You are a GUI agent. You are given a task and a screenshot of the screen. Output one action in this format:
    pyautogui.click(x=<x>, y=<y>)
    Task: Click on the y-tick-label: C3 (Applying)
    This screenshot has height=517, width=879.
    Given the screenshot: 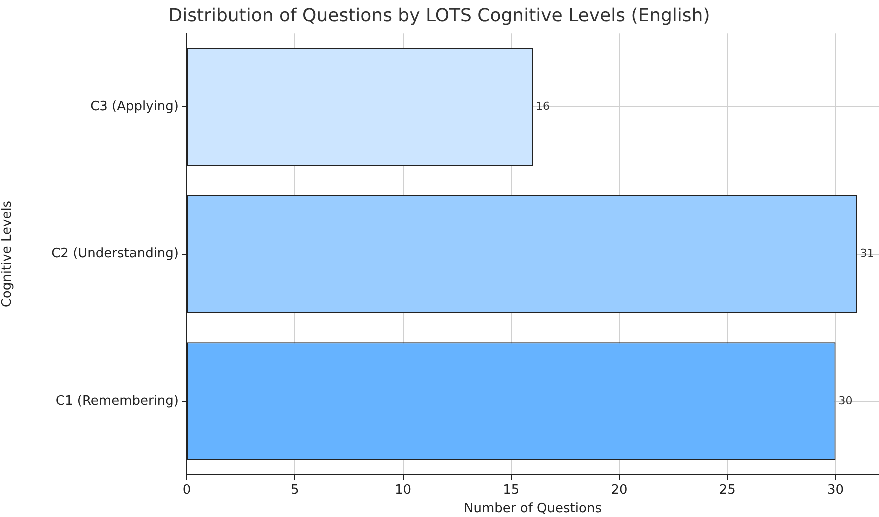 What is the action you would take?
    pyautogui.click(x=134, y=107)
    